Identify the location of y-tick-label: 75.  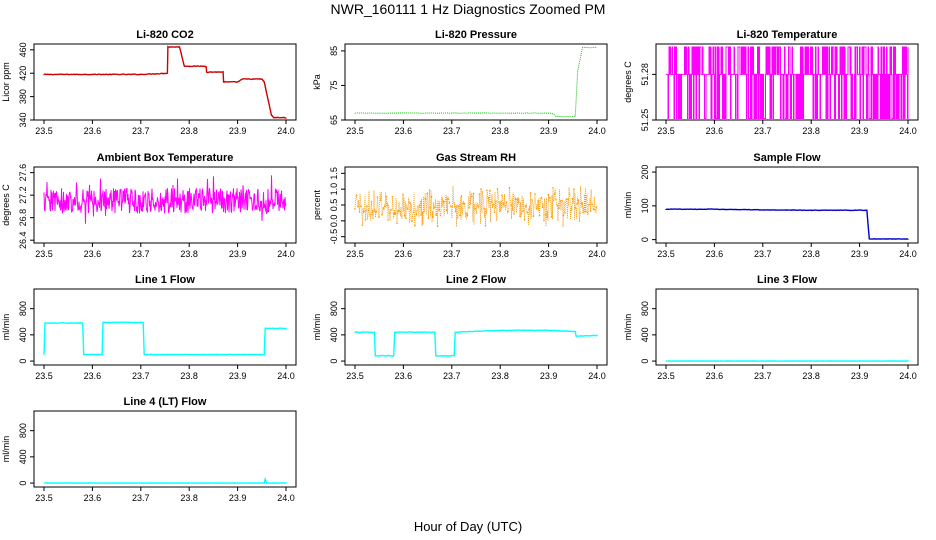
(334, 85).